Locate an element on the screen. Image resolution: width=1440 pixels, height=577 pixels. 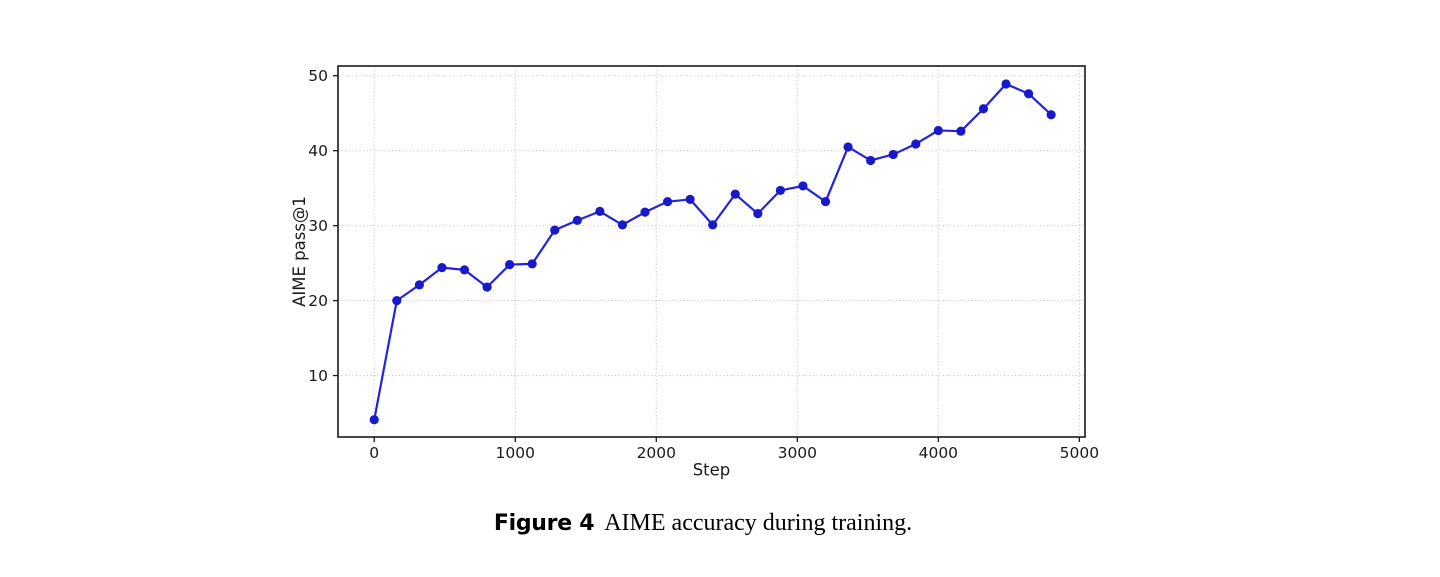
x-tick-label: 0 is located at coordinates (374, 453).